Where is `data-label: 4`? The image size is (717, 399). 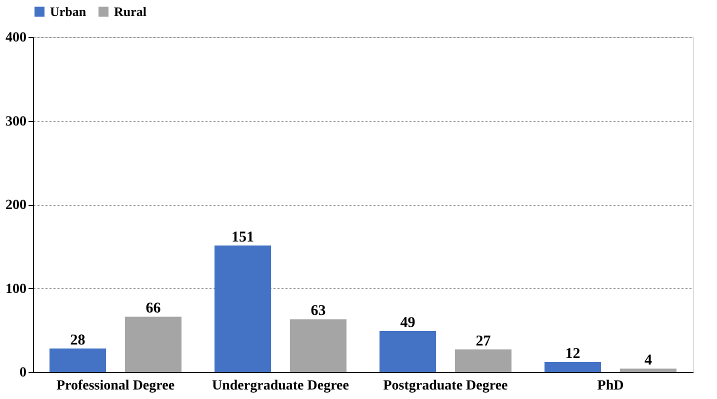
data-label: 4 is located at coordinates (648, 360).